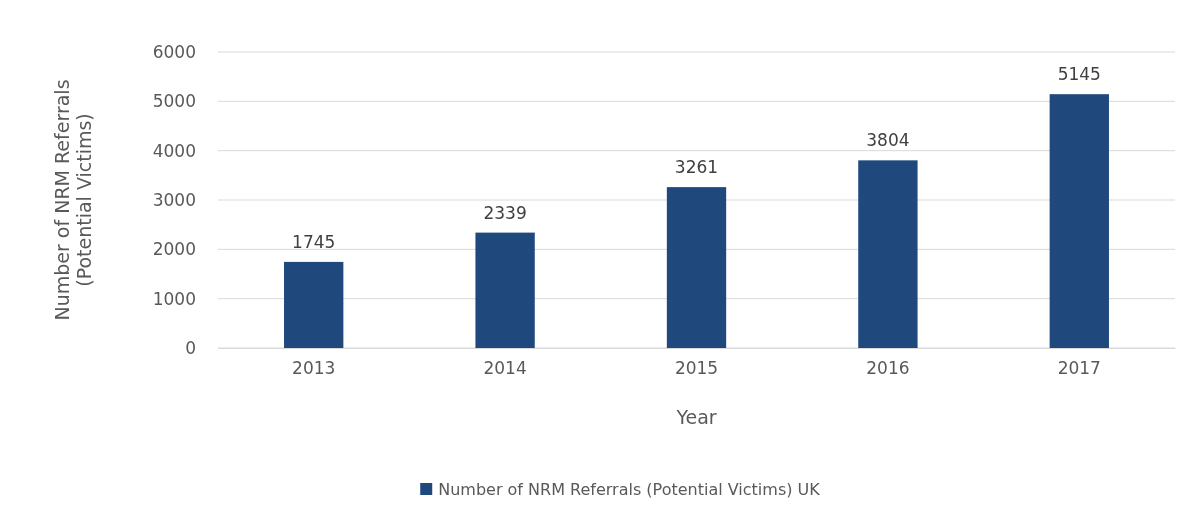 This screenshot has width=1201, height=518. I want to click on y-tick-label: 2000, so click(174, 249).